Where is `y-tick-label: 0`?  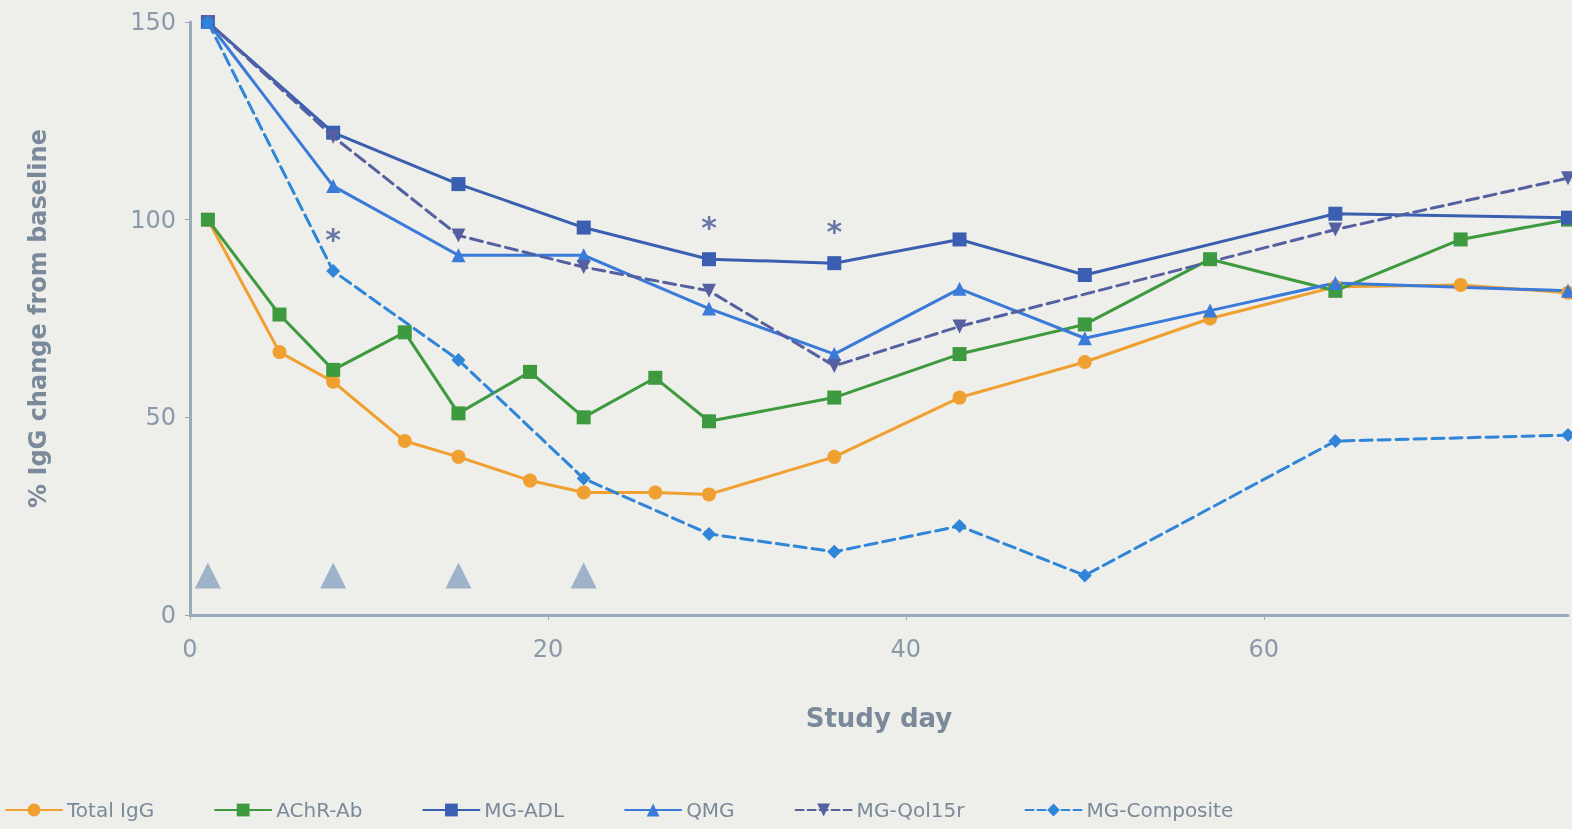
y-tick-label: 0 is located at coordinates (168, 615).